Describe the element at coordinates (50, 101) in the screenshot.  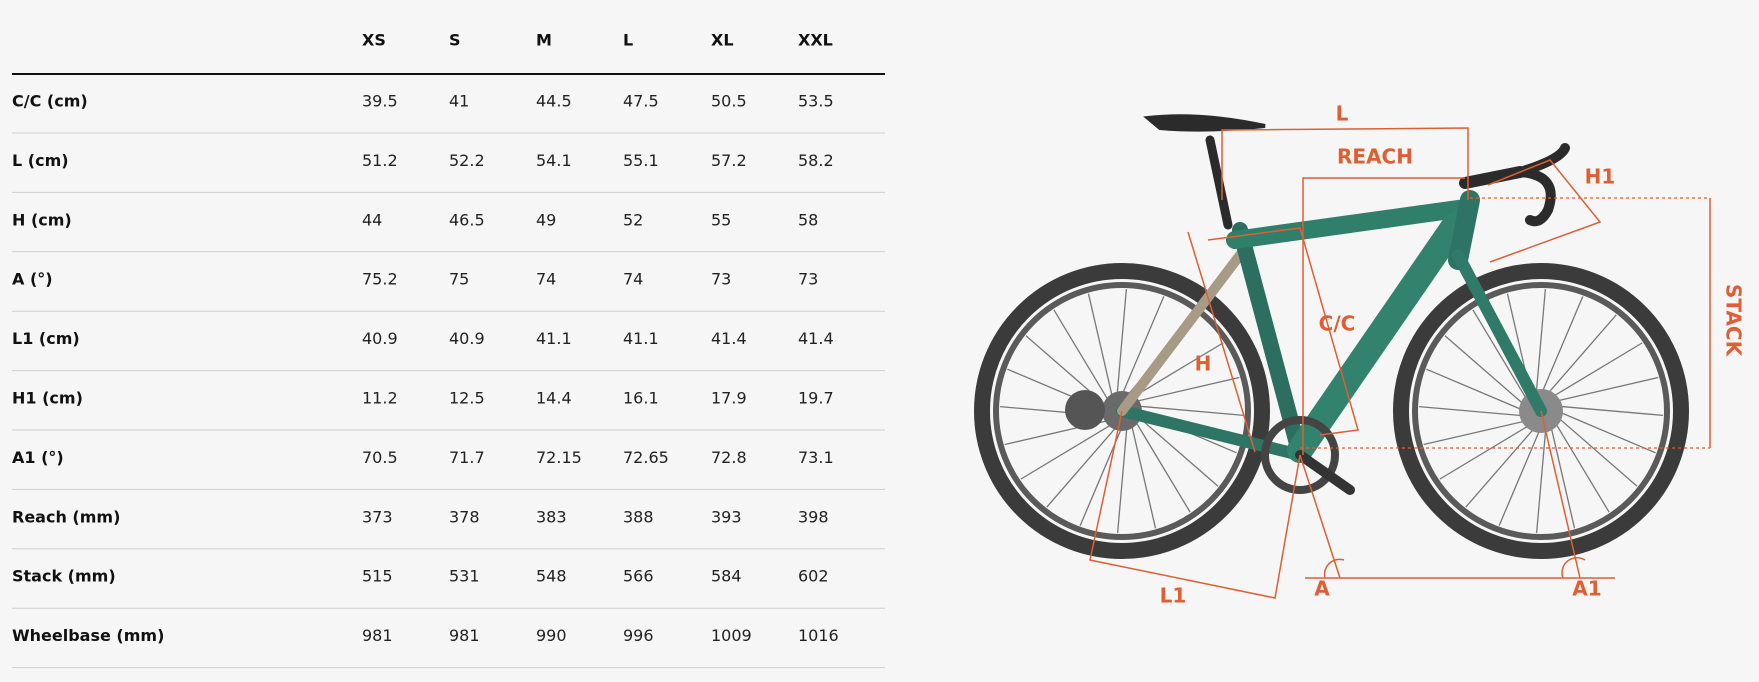
I see `row-label: C/C (cm)` at that location.